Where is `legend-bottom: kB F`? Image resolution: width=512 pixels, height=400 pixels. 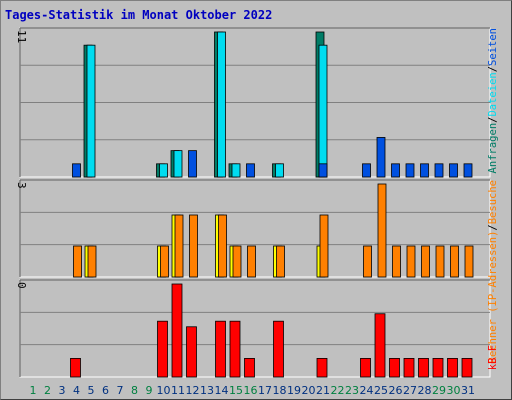 legend-bottom: kB F is located at coordinates (493, 357).